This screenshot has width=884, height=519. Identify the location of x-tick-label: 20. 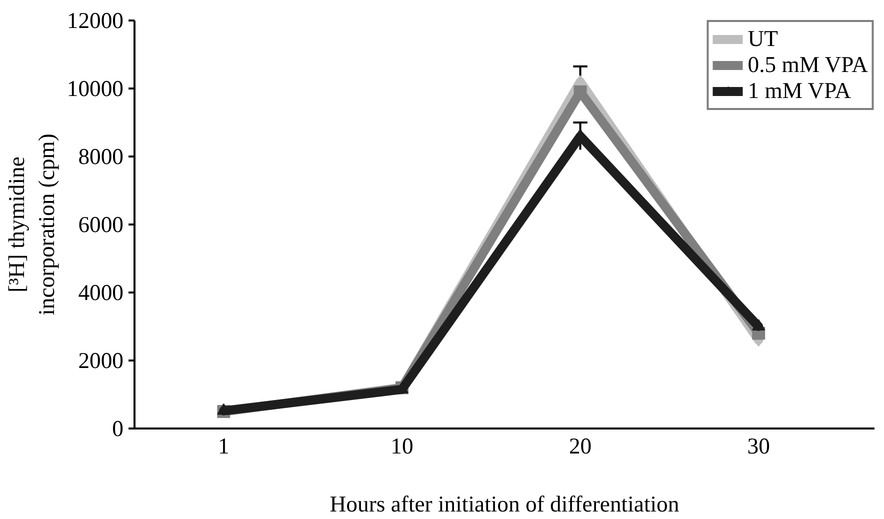
(580, 446).